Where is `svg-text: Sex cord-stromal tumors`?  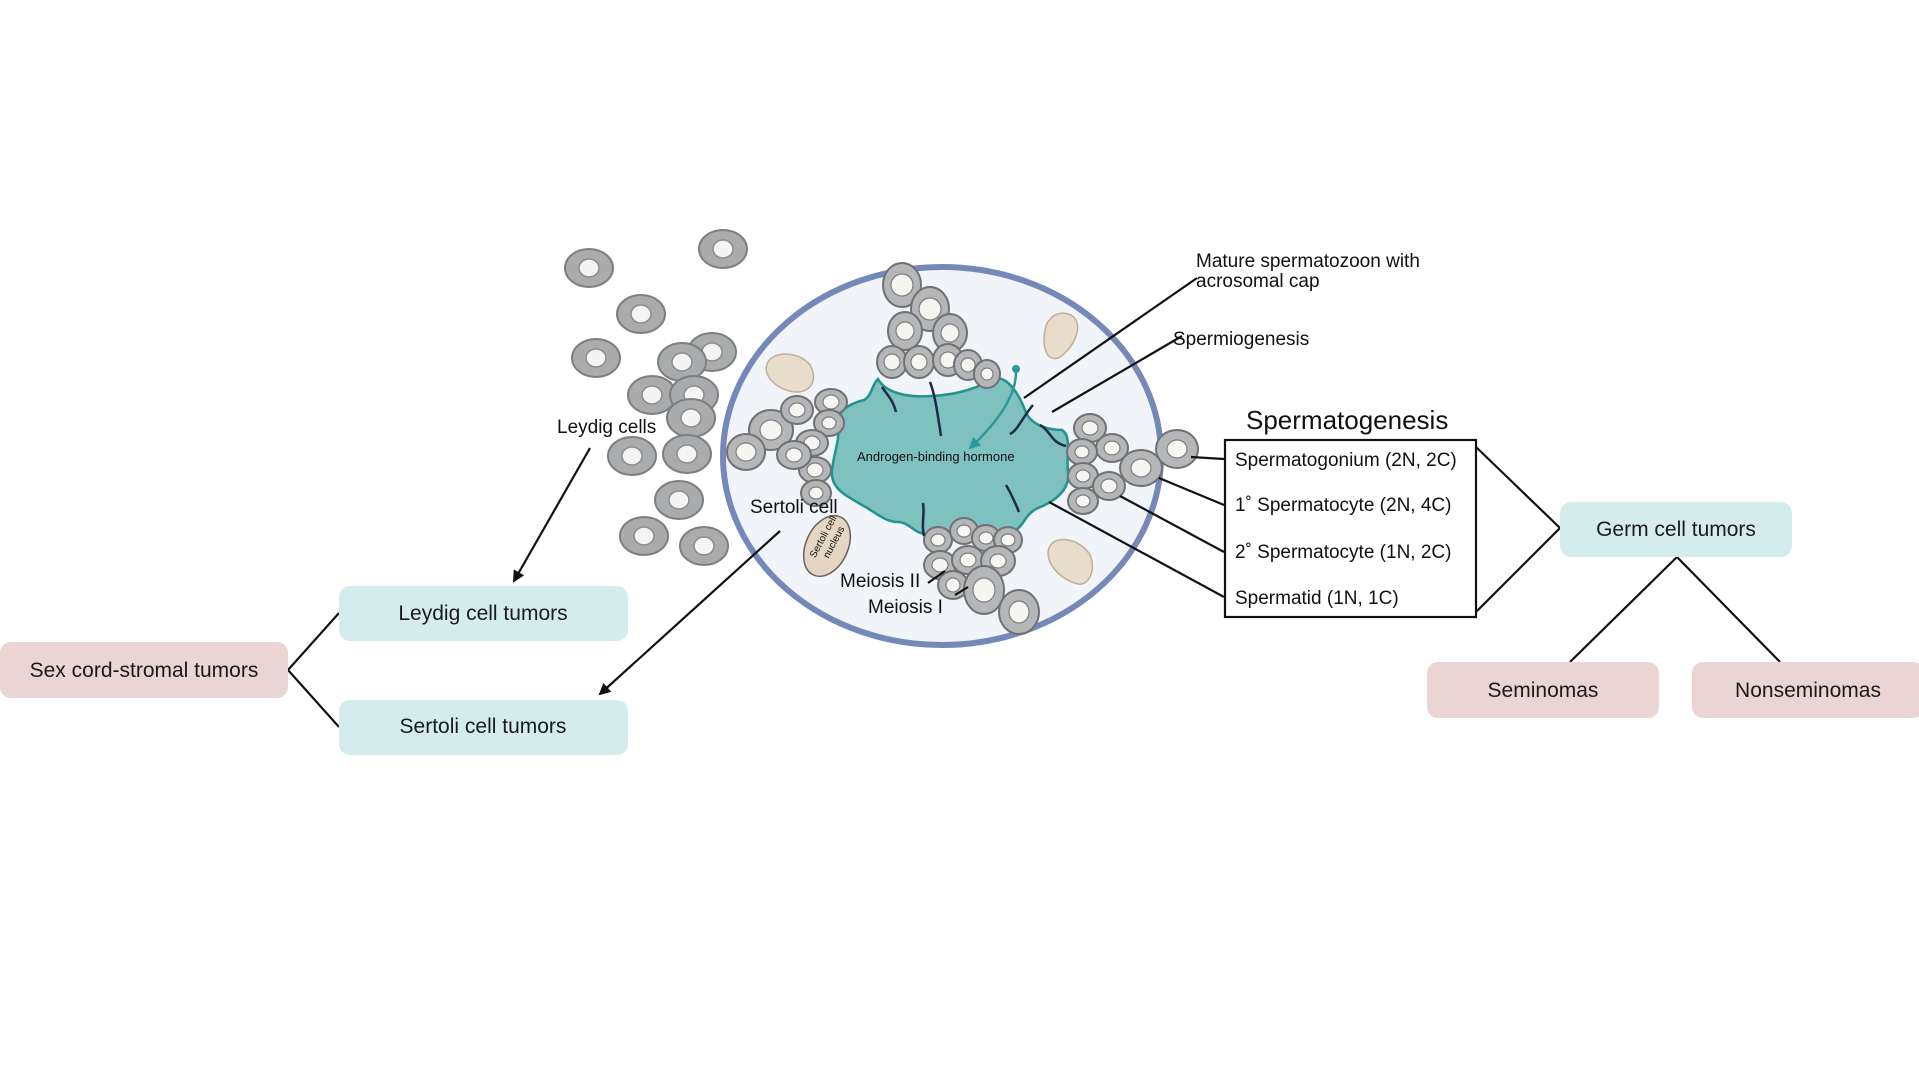
svg-text: Sex cord-stromal tumors is located at coordinates (144, 670).